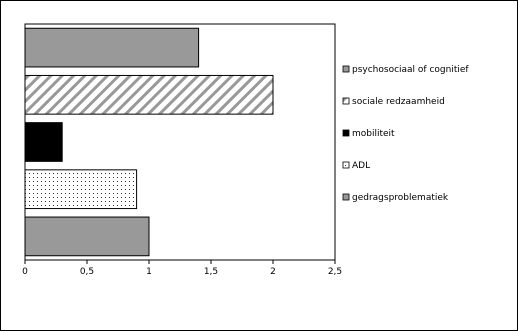 The height and width of the screenshot is (331, 518). Describe the element at coordinates (87, 236) in the screenshot. I see `bar-gedragsproblematiek` at that location.